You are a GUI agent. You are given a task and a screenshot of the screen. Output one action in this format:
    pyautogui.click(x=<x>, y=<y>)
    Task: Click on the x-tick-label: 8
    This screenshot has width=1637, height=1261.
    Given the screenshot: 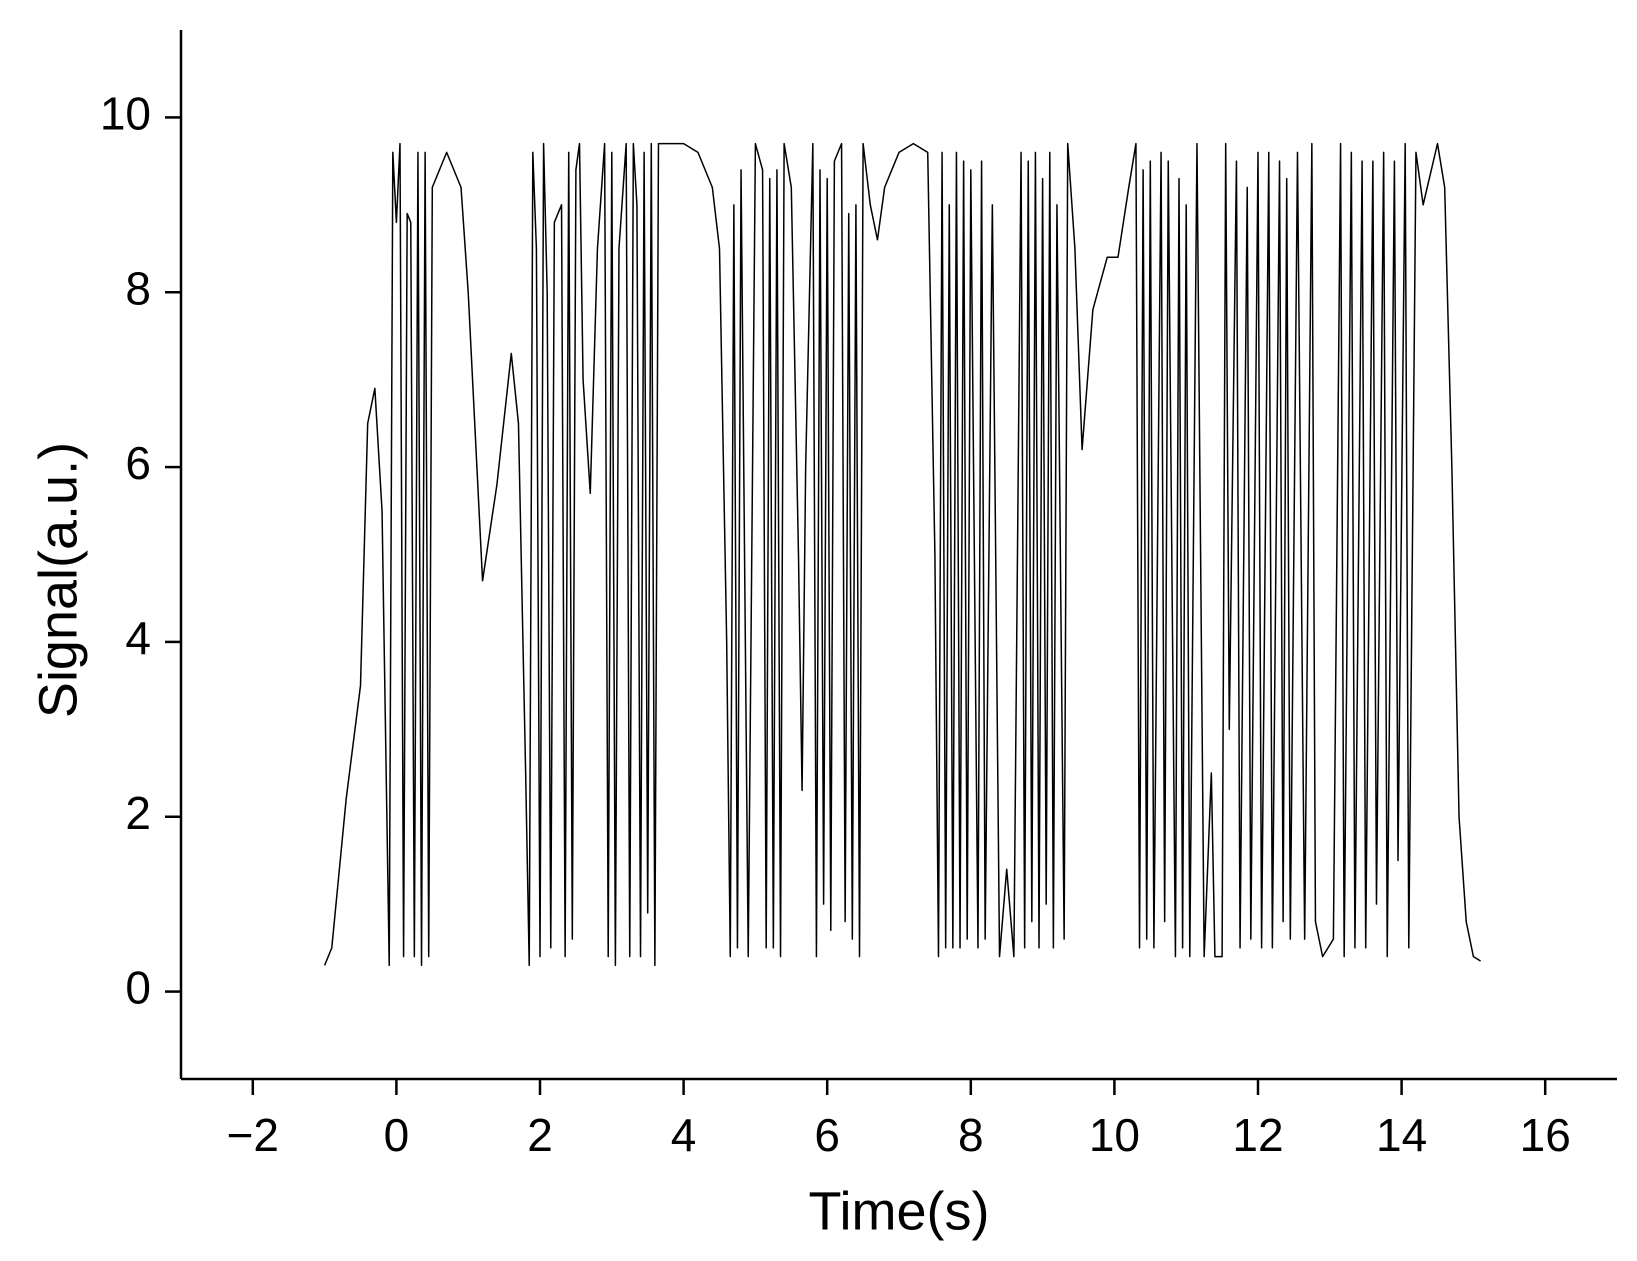 What is the action you would take?
    pyautogui.click(x=971, y=1135)
    